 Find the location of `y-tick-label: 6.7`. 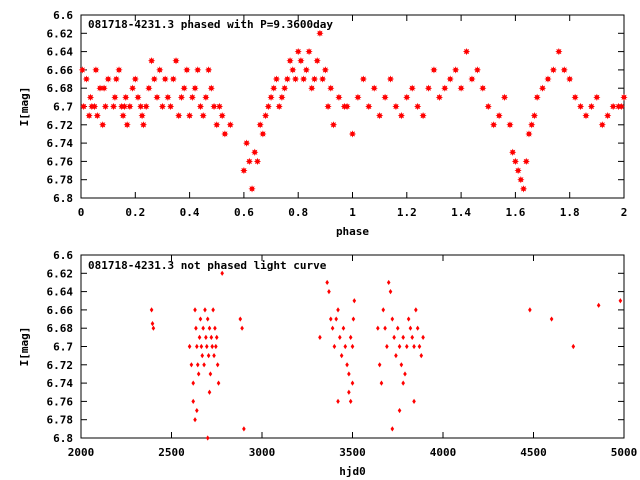

y-tick-label: 6.7 is located at coordinates (63, 347).